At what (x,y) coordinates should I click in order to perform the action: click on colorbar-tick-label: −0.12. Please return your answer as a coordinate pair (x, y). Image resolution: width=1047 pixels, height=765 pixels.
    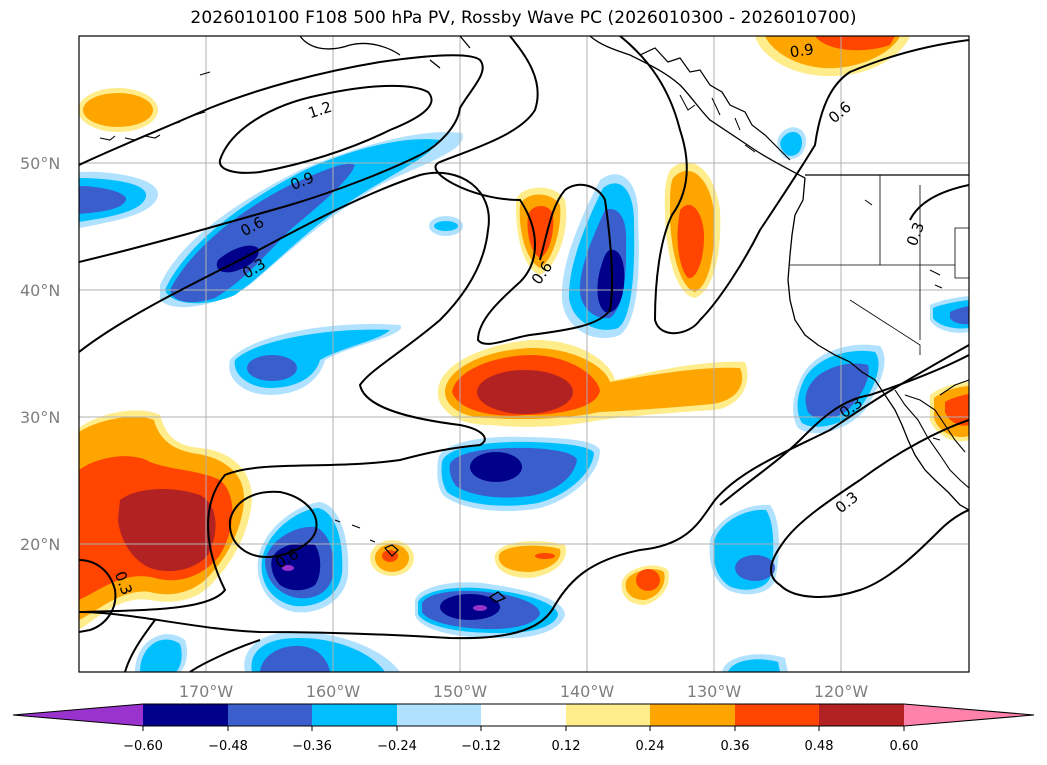
    Looking at the image, I should click on (481, 746).